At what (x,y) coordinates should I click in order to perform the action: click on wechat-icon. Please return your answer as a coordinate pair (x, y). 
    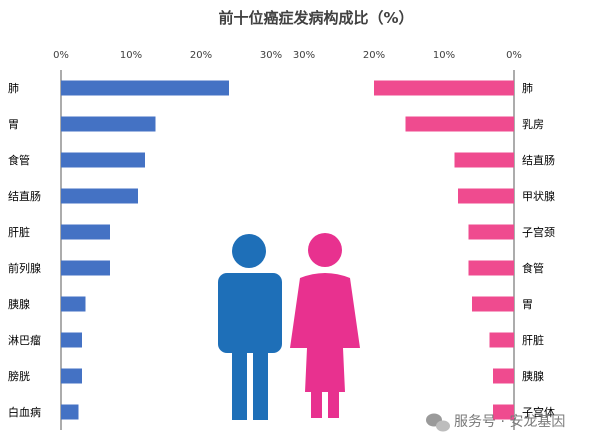
    Looking at the image, I should click on (438, 422).